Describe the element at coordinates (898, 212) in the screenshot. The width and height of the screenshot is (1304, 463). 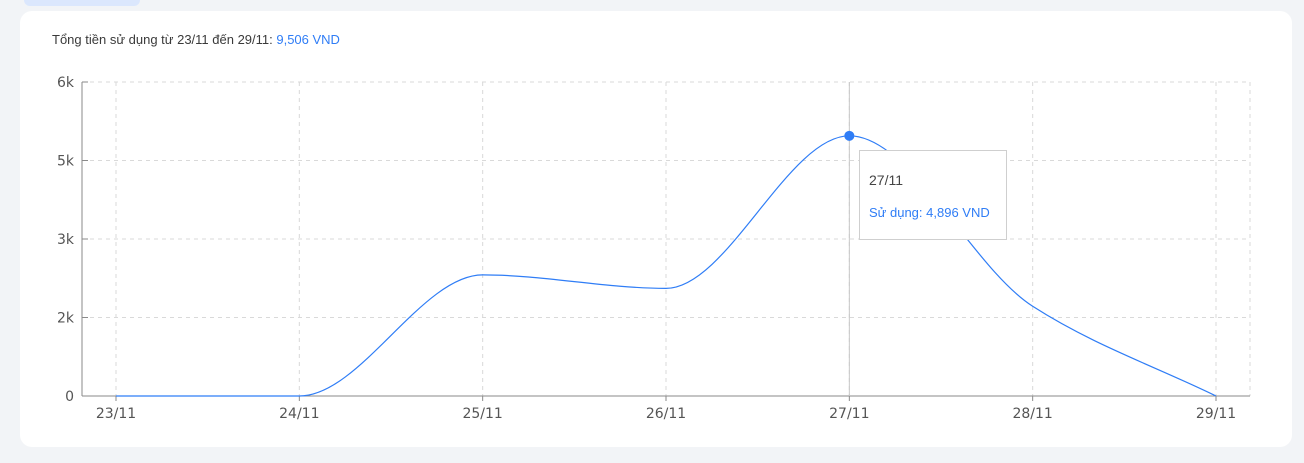
I see `tooltip-value-label: Sử dụng:` at that location.